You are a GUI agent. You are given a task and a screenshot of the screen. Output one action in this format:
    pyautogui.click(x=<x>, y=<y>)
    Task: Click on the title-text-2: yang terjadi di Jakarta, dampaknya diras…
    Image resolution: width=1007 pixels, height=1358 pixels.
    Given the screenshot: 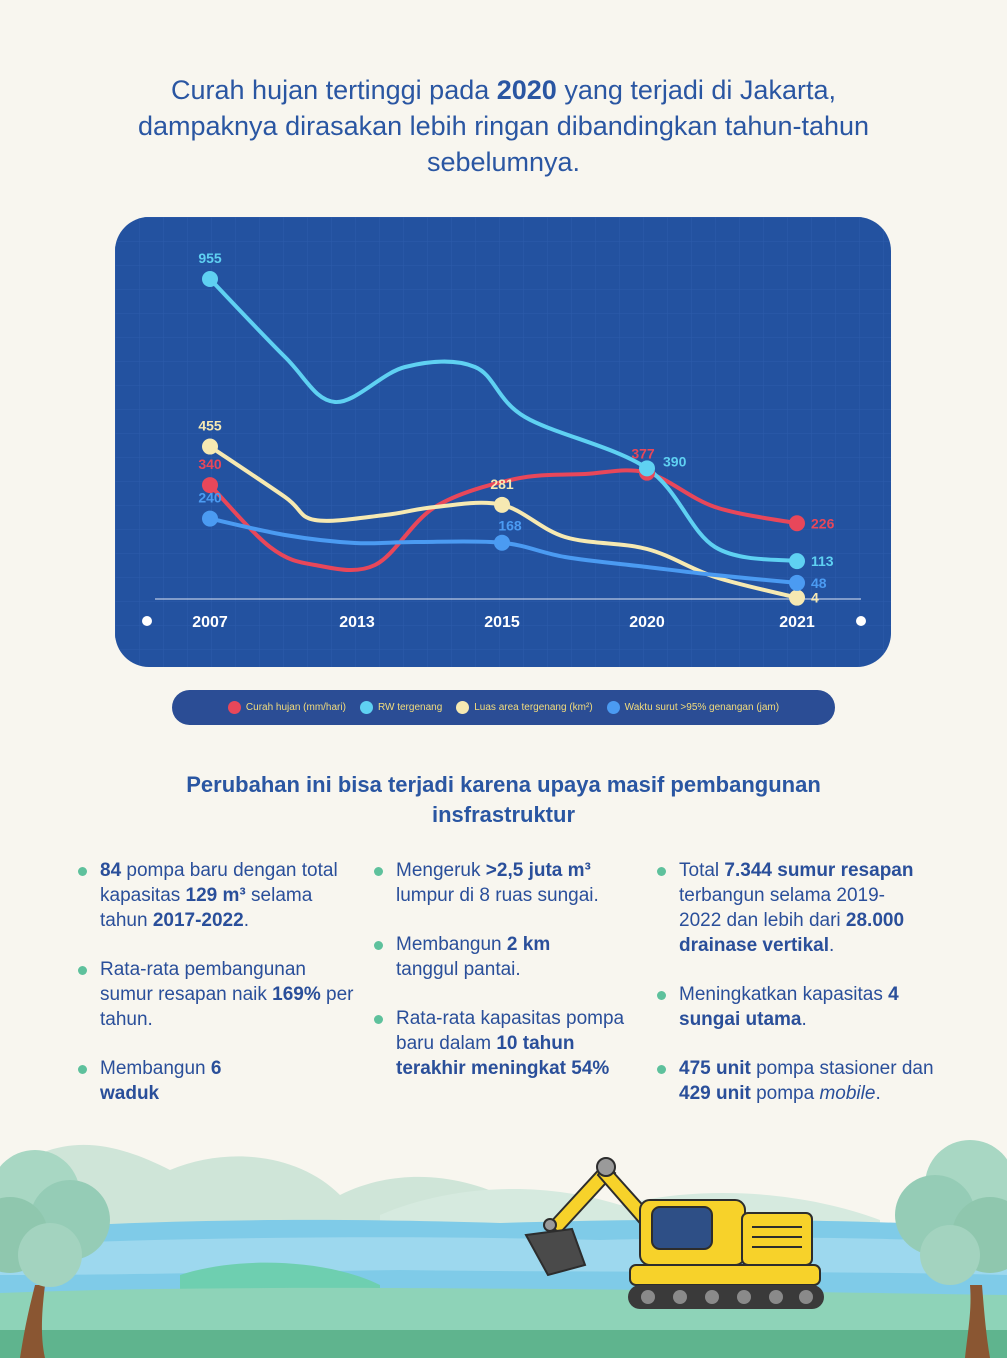 What is the action you would take?
    pyautogui.click(x=503, y=126)
    